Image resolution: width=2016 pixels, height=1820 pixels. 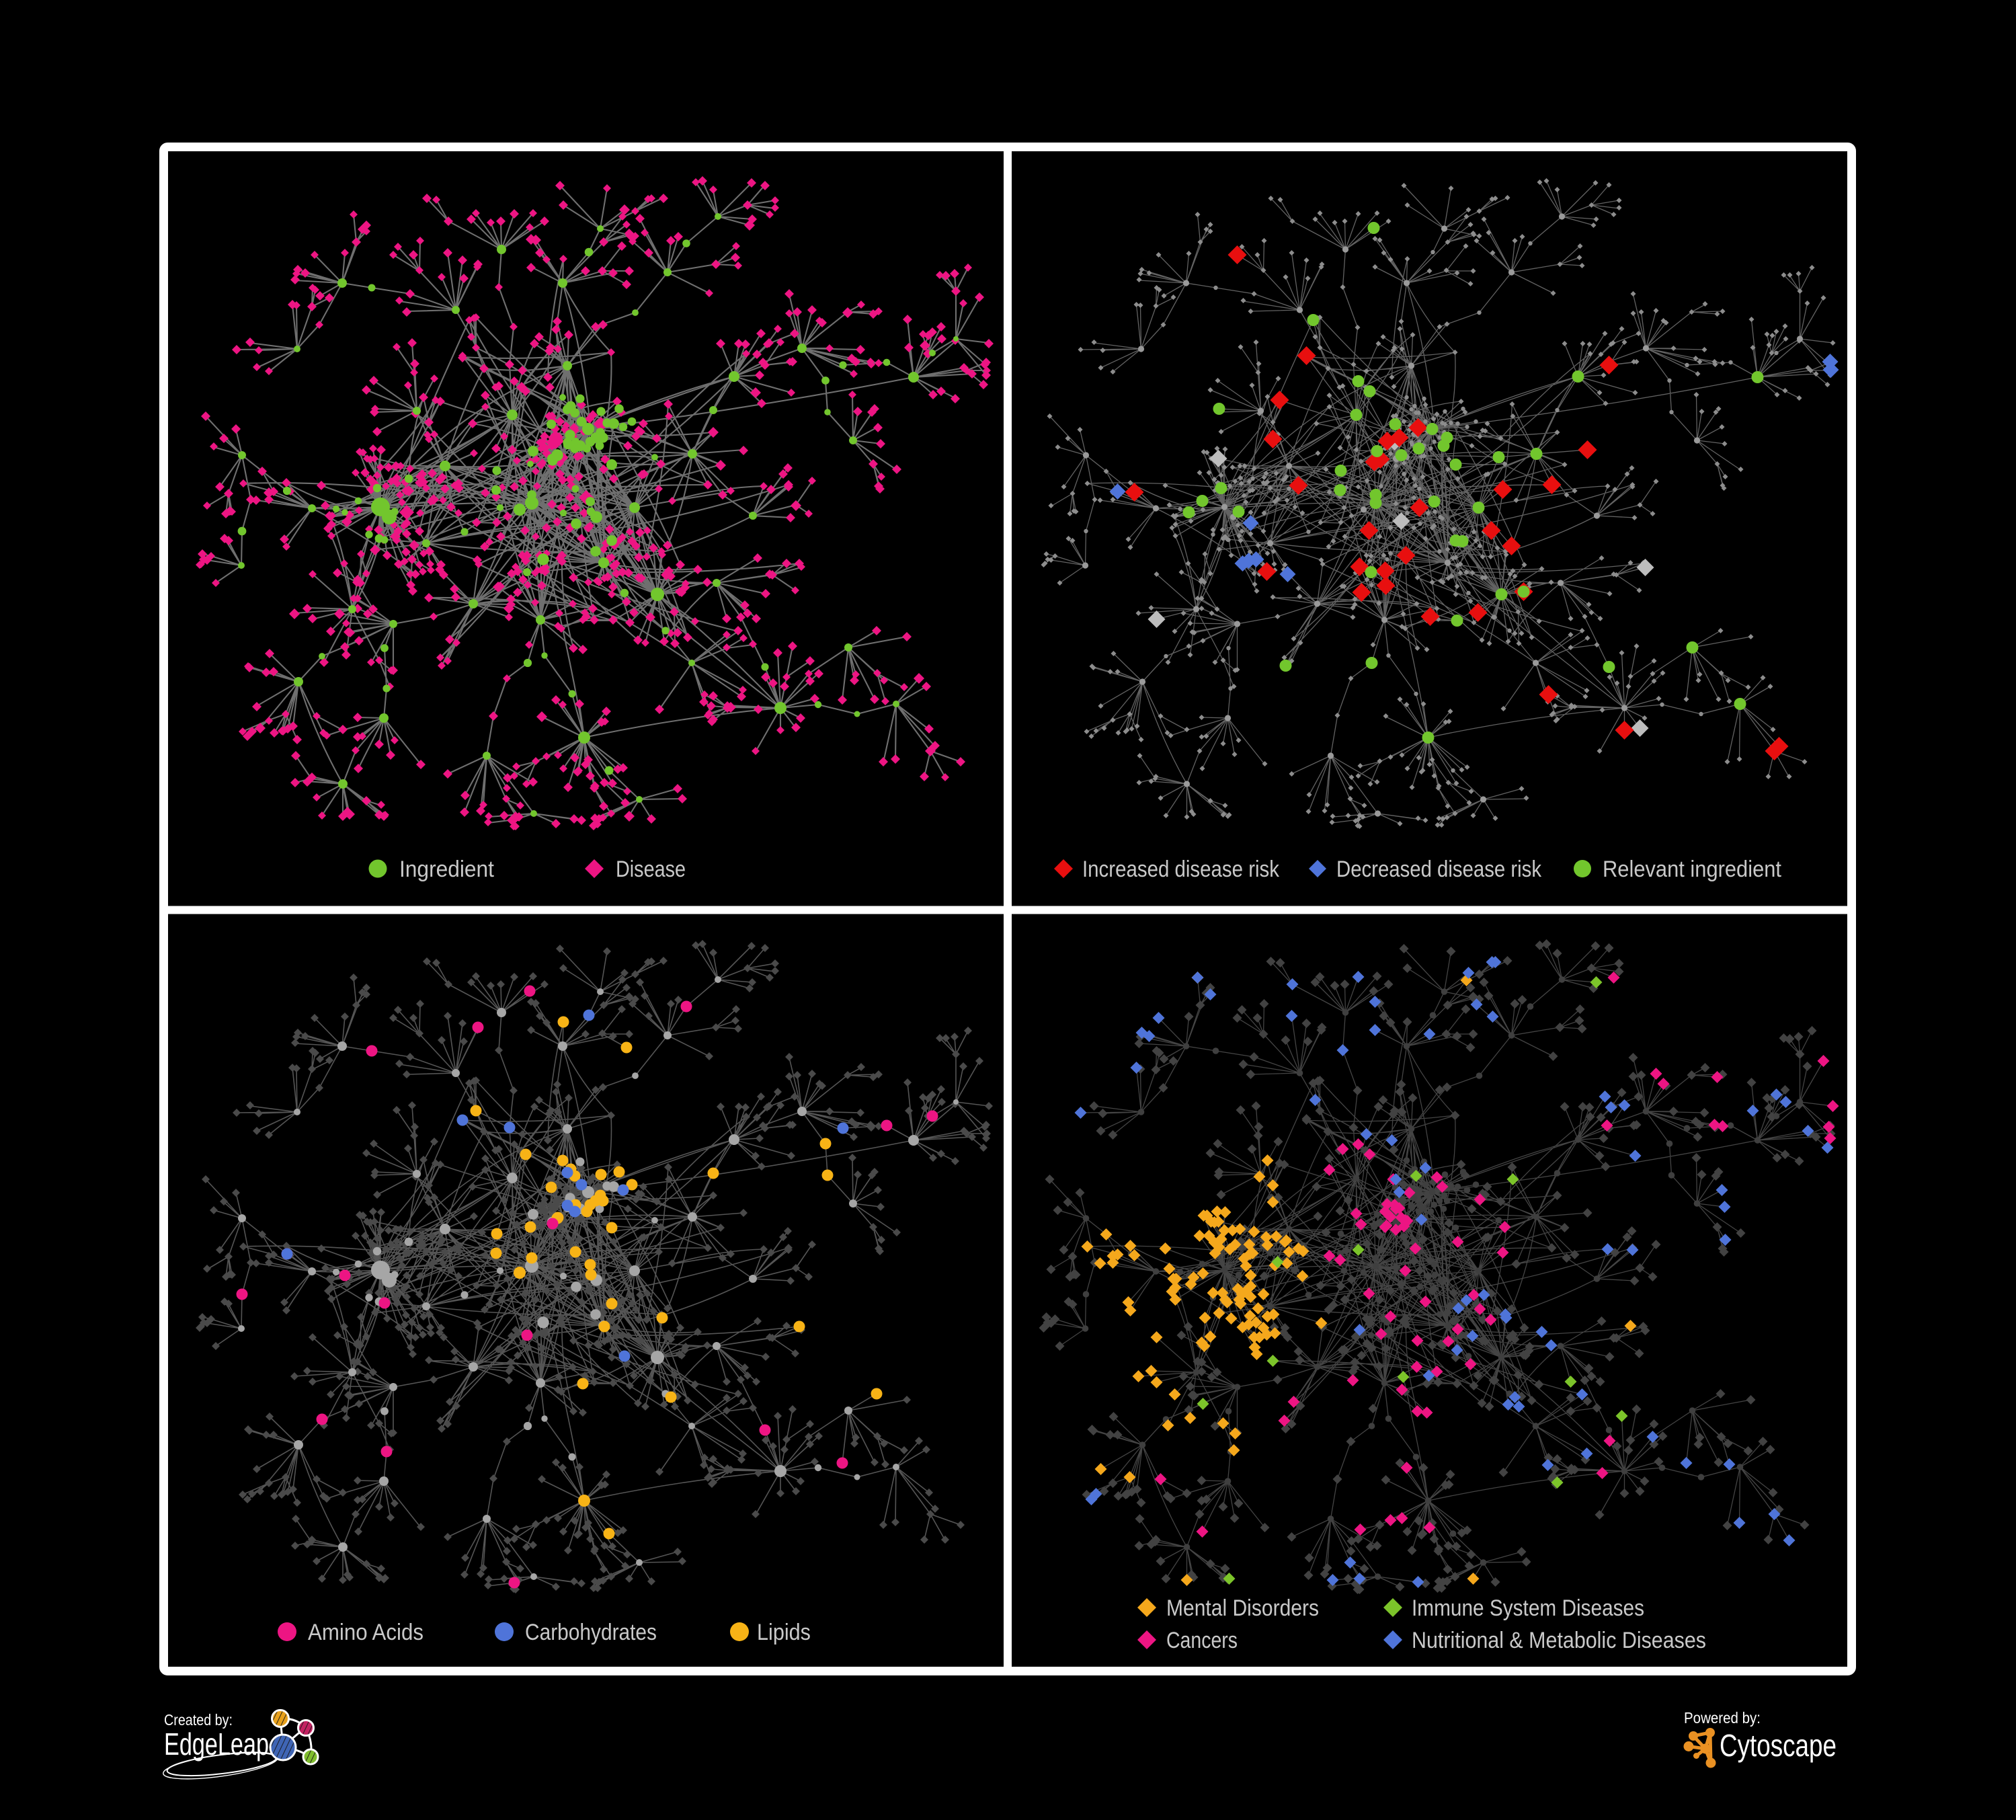 I want to click on svg-text: Disease, so click(x=651, y=869).